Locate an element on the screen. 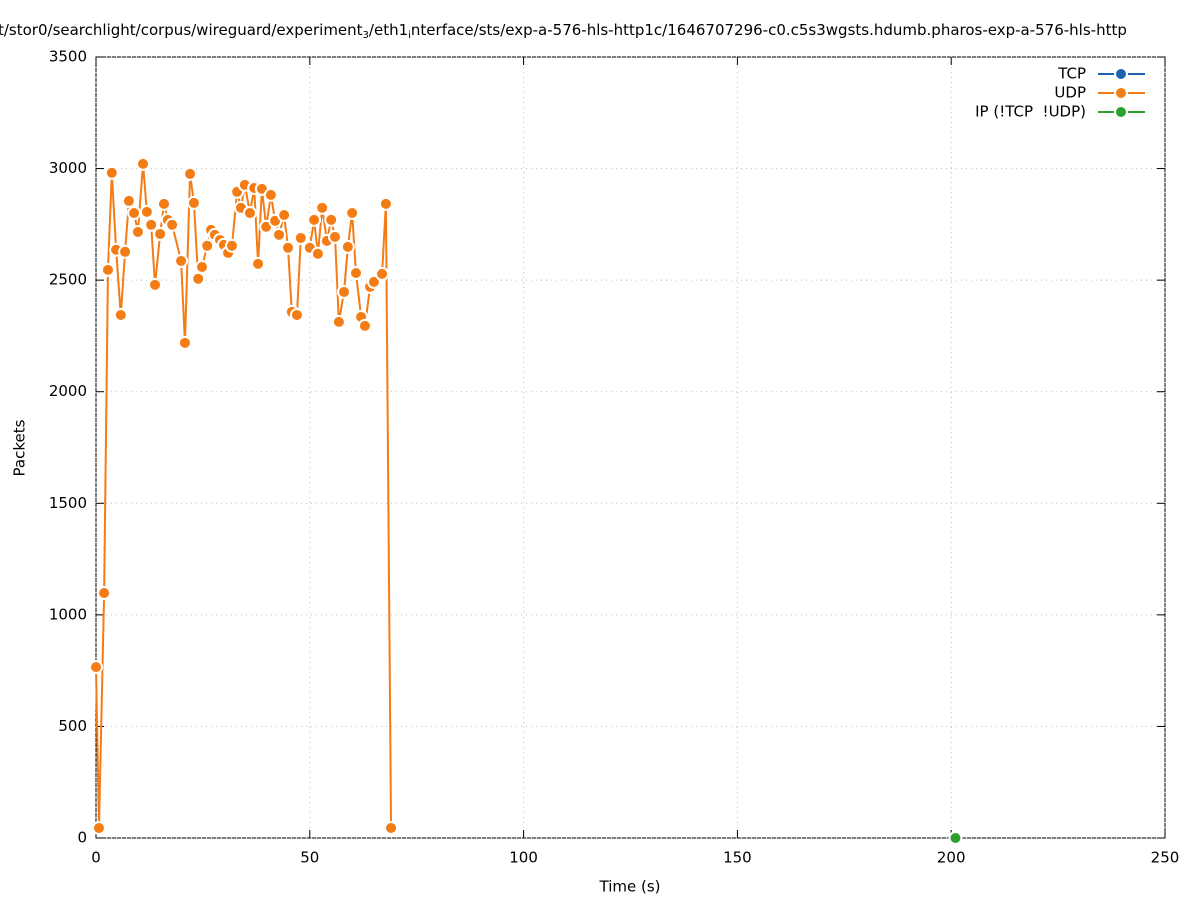 The image size is (1197, 900). legend-label: IP (!TCP !UDP) is located at coordinates (1030, 112).